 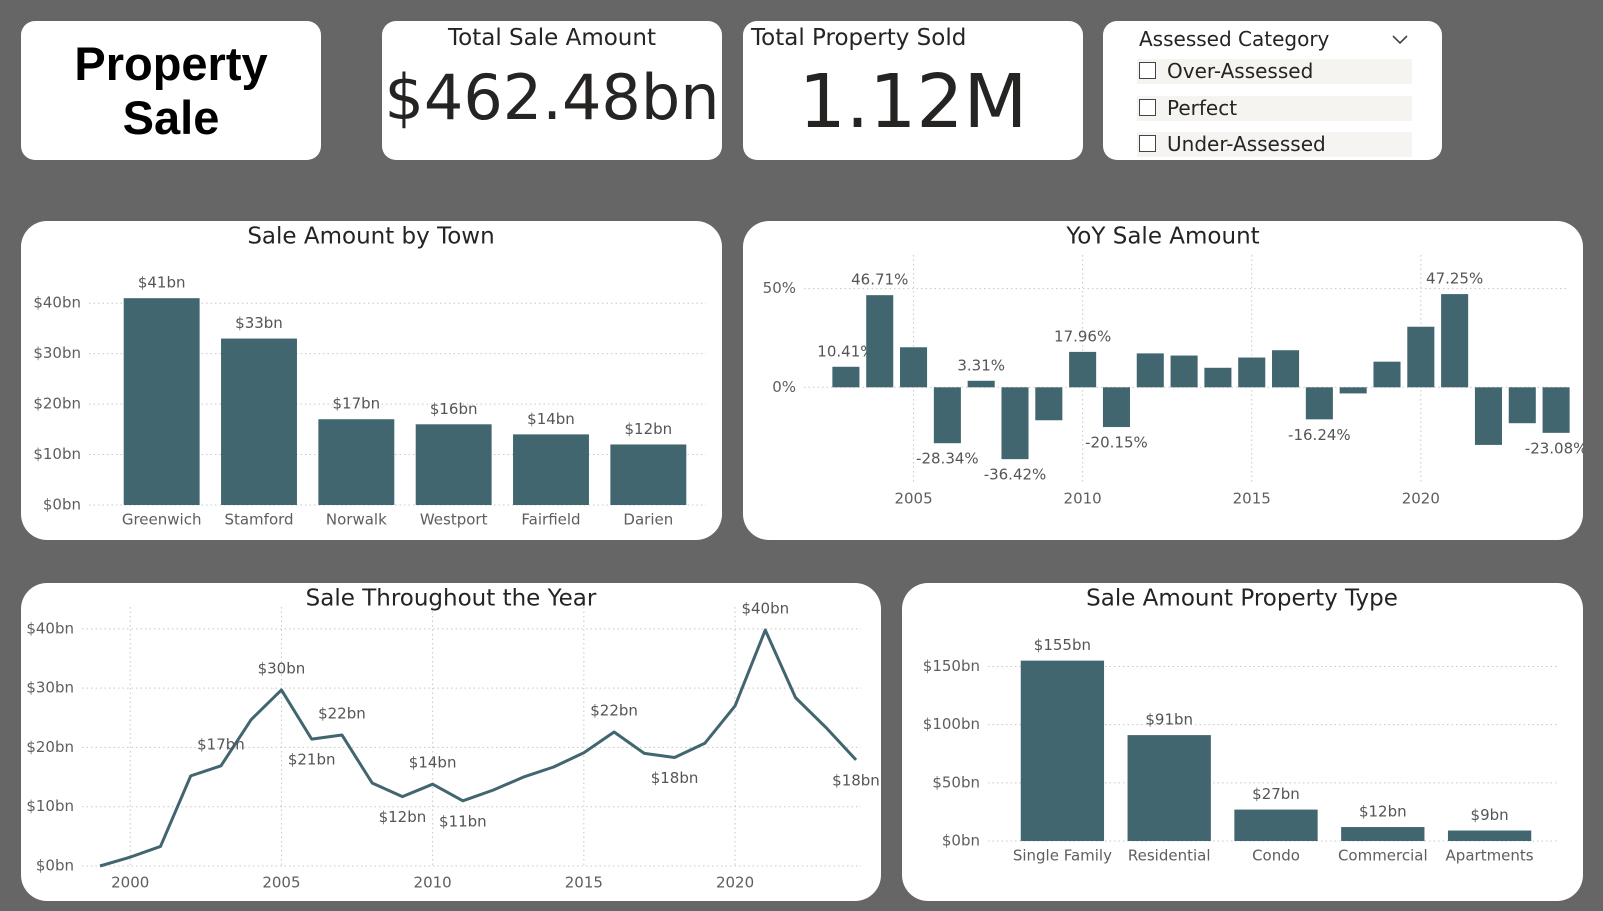 I want to click on dropdown-chevron, so click(x=1400, y=39).